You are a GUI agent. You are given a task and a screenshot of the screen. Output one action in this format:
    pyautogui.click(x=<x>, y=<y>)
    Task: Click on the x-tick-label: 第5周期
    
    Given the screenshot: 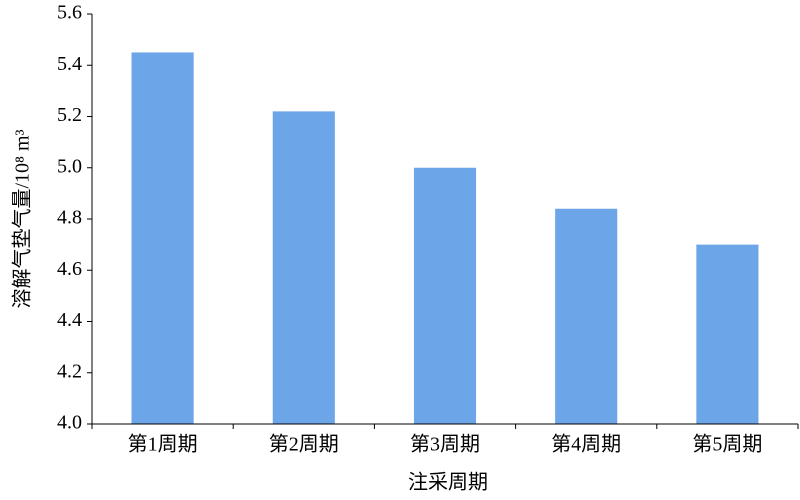 What is the action you would take?
    pyautogui.click(x=727, y=444)
    